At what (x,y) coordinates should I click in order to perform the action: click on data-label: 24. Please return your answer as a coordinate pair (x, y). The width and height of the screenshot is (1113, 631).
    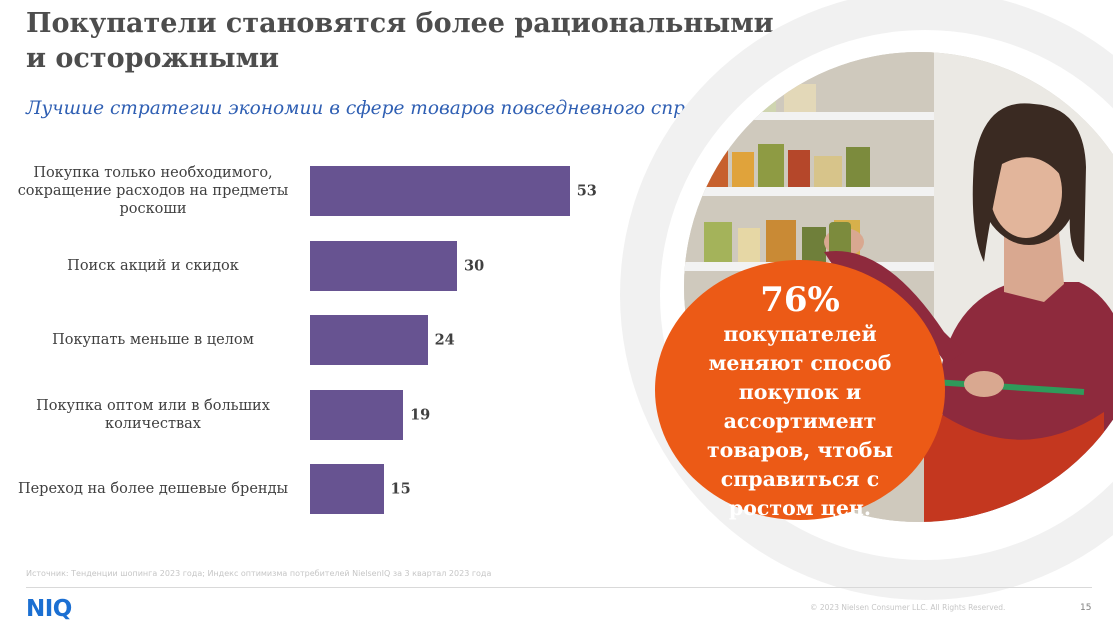
    Looking at the image, I should click on (444, 340).